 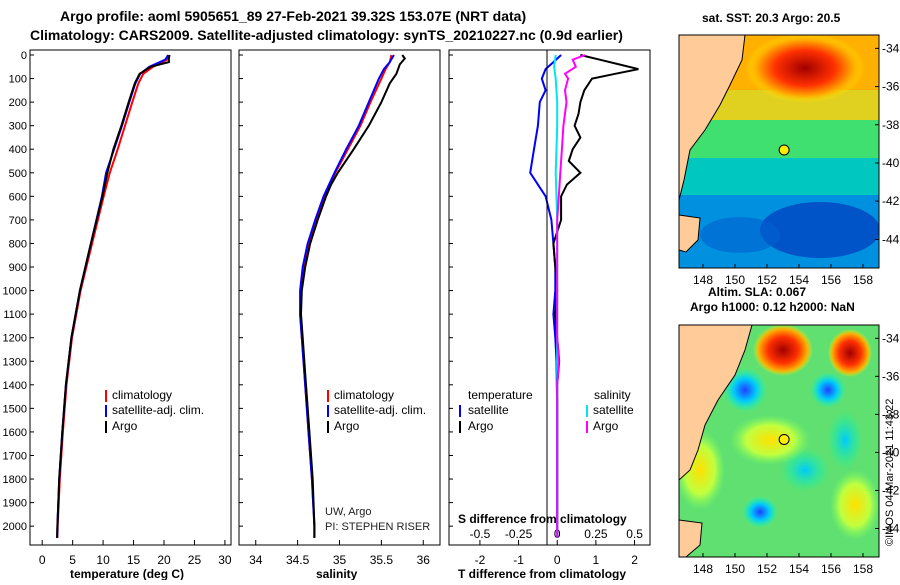 What do you see at coordinates (606, 426) in the screenshot?
I see `legend-label-salinity-argo: Argo` at bounding box center [606, 426].